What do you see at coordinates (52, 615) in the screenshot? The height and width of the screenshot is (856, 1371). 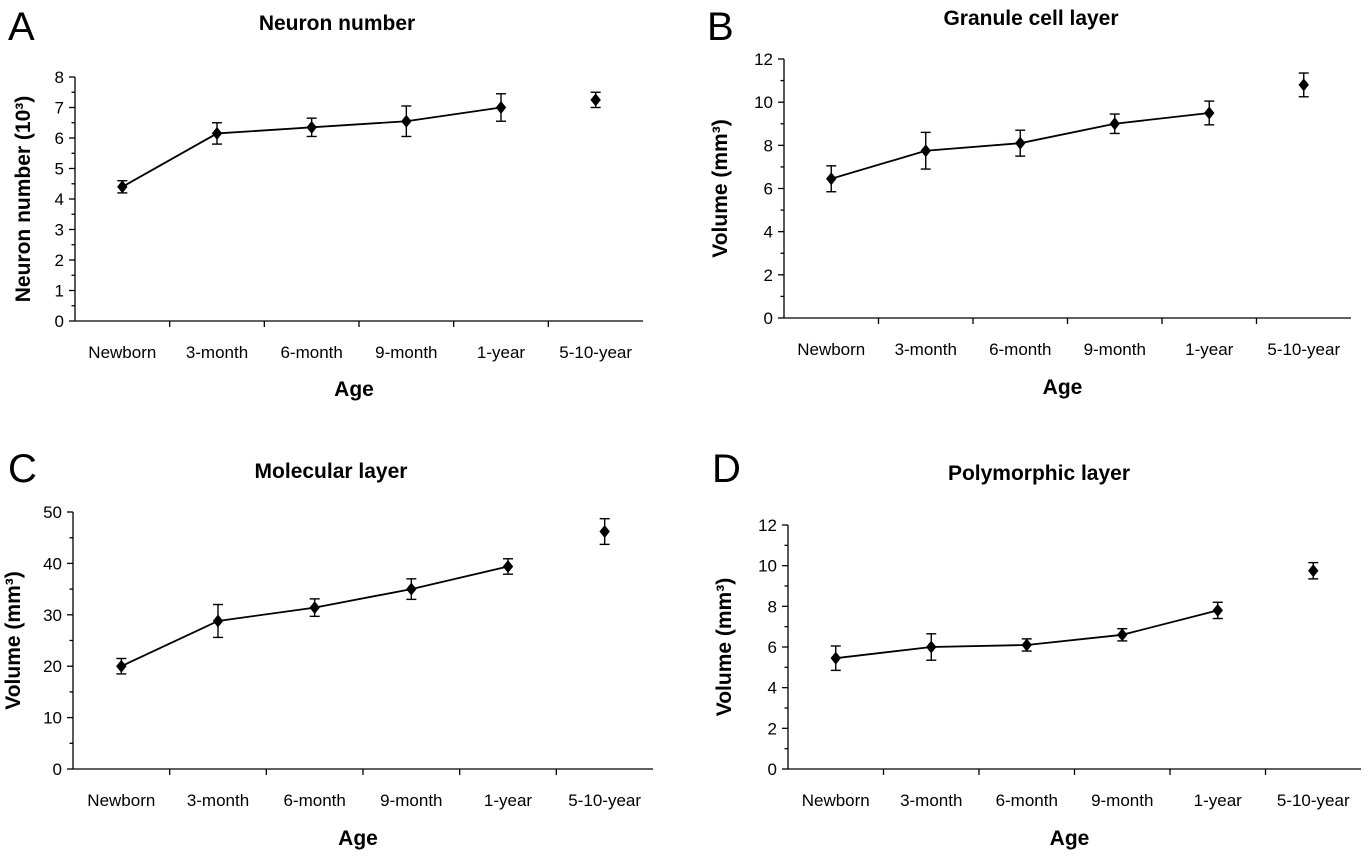 I see `y-tick-label: 30` at bounding box center [52, 615].